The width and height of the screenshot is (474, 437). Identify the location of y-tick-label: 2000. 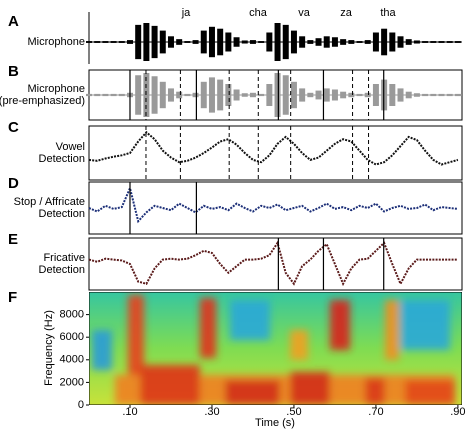
(72, 382).